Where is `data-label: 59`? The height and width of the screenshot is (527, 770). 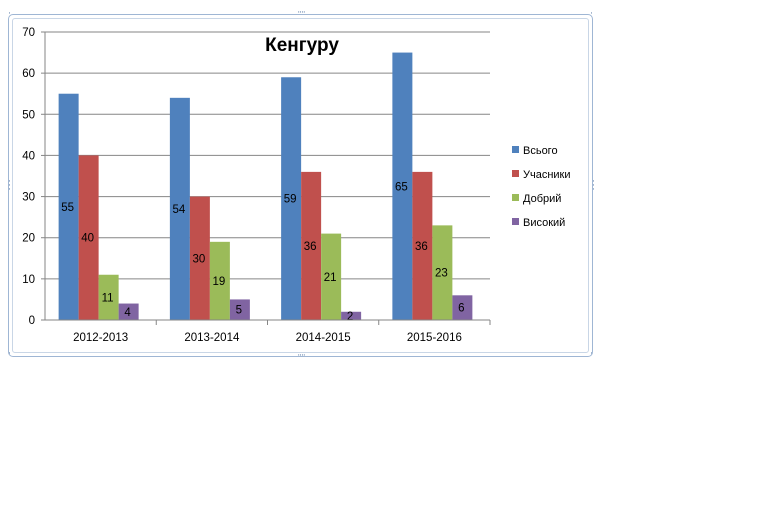 data-label: 59 is located at coordinates (290, 200).